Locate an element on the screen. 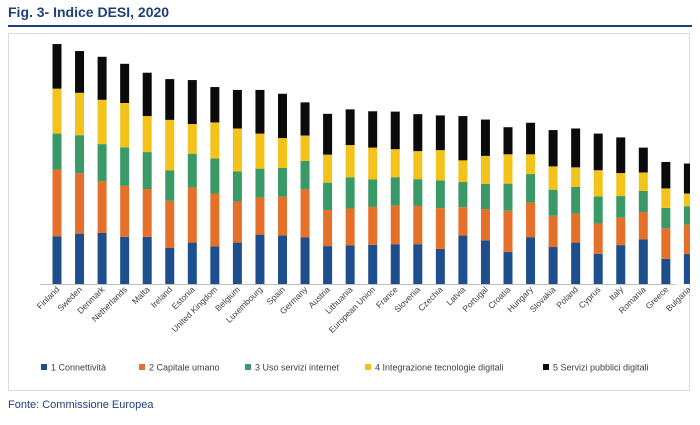 Image resolution: width=700 pixels, height=425 pixels. category-label: Italy is located at coordinates (616, 293).